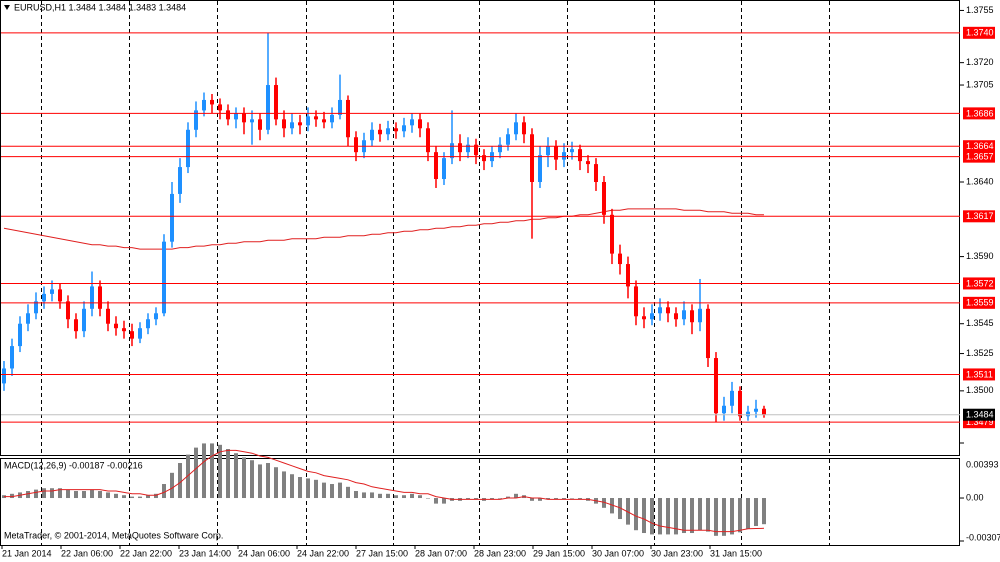 This screenshot has width=1000, height=562. What do you see at coordinates (559, 553) in the screenshot?
I see `x-tick-label: 29 Jan 15:00` at bounding box center [559, 553].